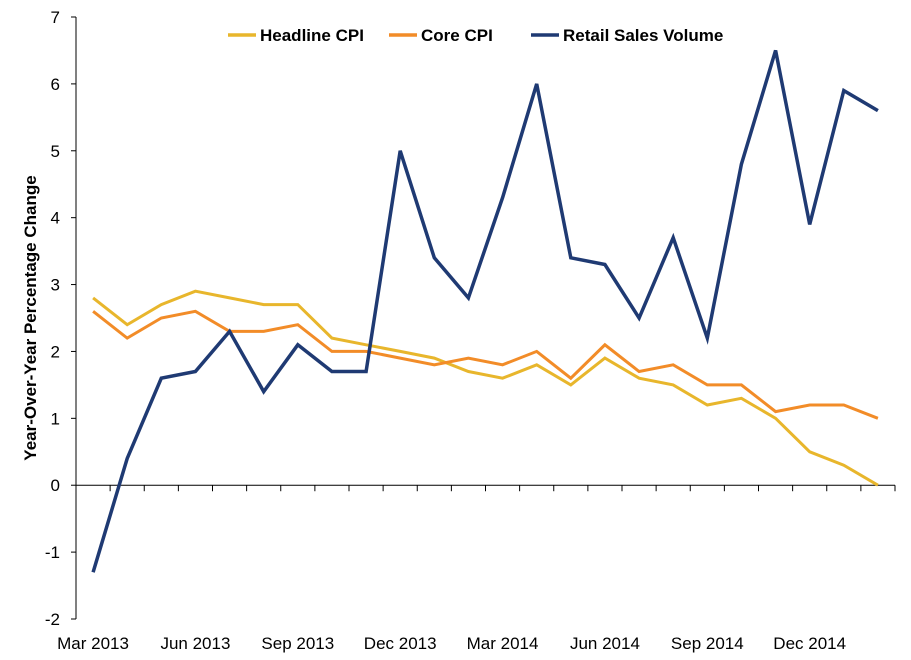  Describe the element at coordinates (55, 351) in the screenshot. I see `y-tick-label: 2` at that location.